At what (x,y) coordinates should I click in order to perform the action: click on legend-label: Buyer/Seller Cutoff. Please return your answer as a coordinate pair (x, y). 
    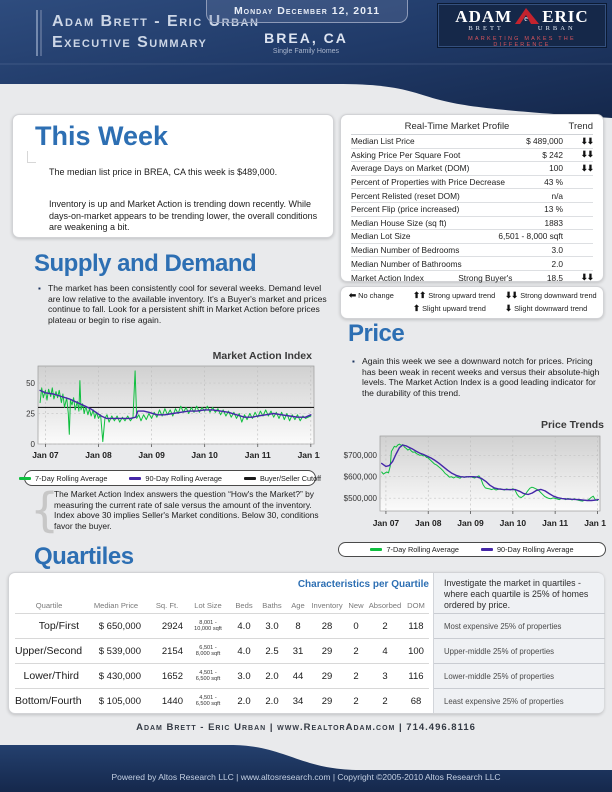
    Looking at the image, I should click on (290, 478).